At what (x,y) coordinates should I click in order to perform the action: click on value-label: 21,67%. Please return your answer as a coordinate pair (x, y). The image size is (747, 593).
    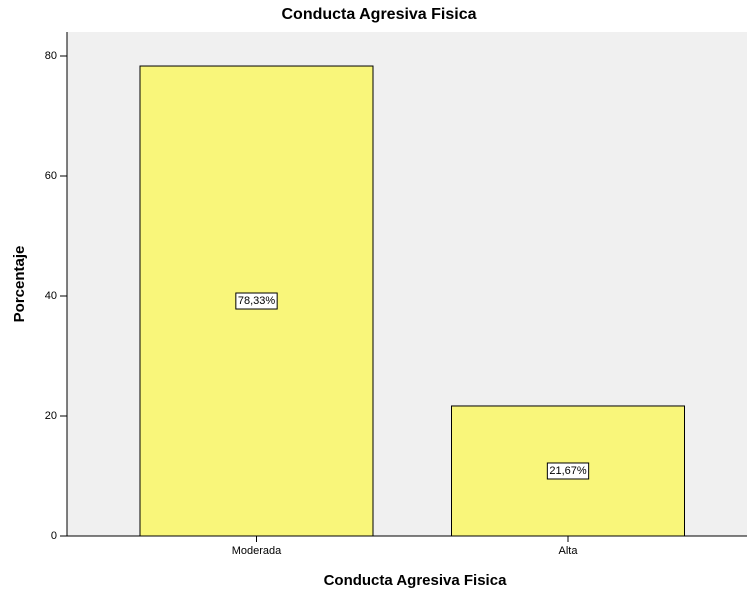
    Looking at the image, I should click on (568, 471).